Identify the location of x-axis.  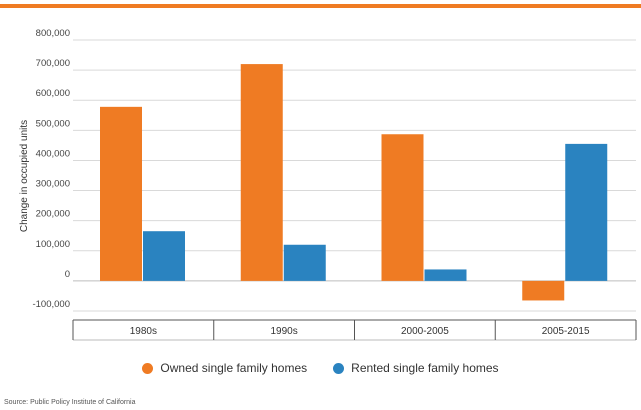
(354, 330).